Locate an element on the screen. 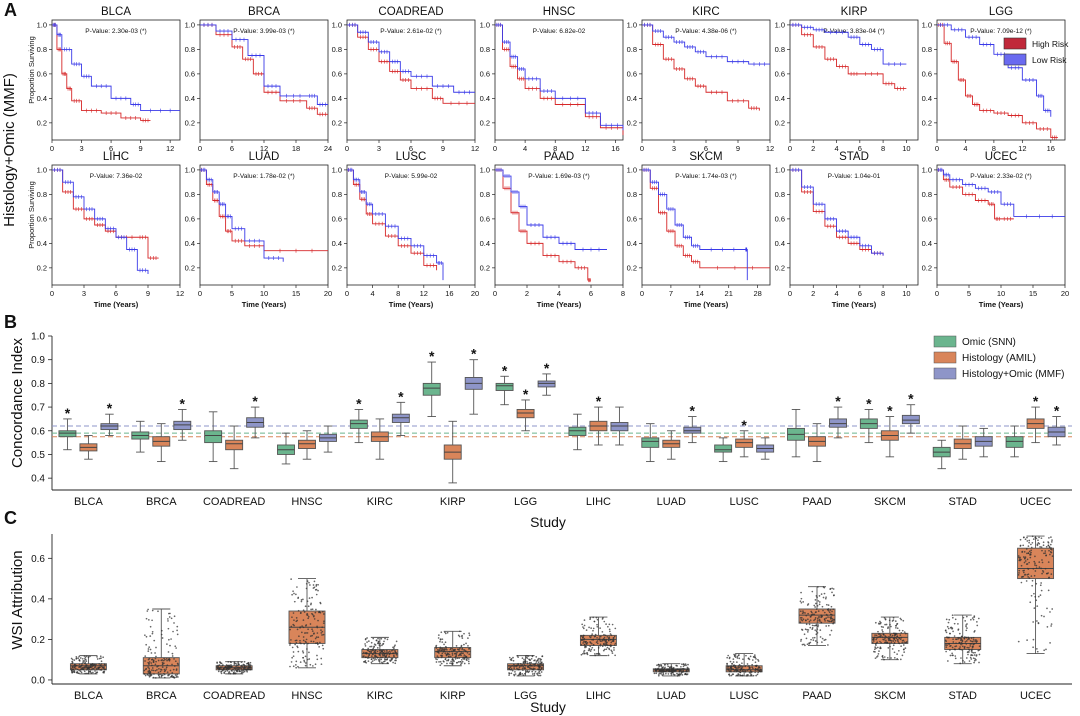  km-xlabel: Time (Years) is located at coordinates (706, 304).